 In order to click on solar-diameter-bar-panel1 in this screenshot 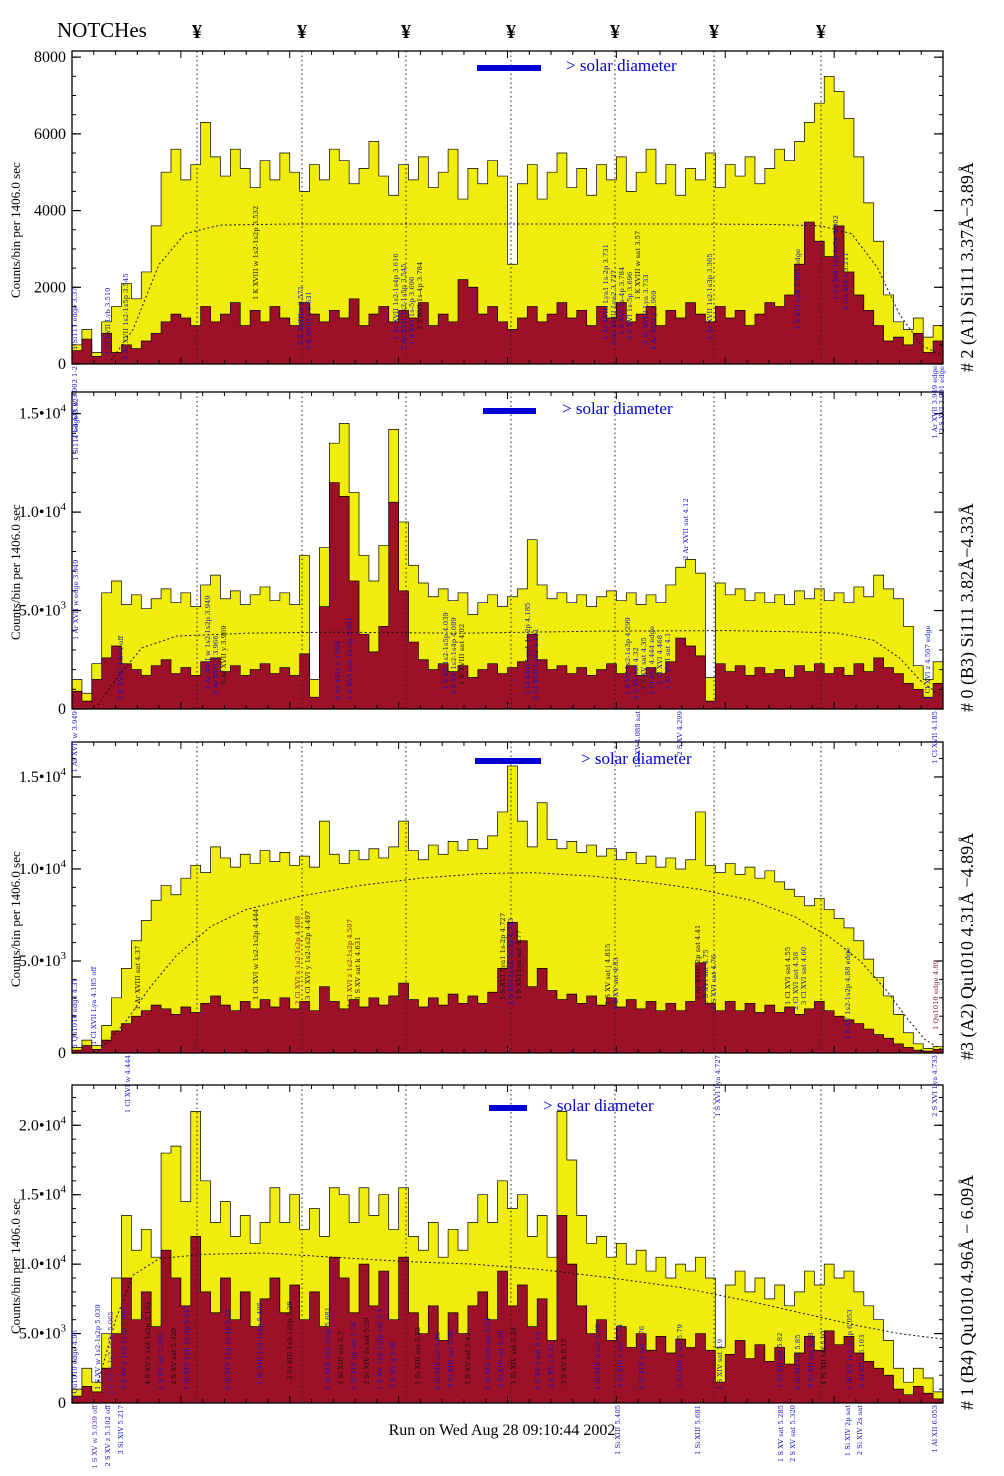, I will do `click(509, 68)`.